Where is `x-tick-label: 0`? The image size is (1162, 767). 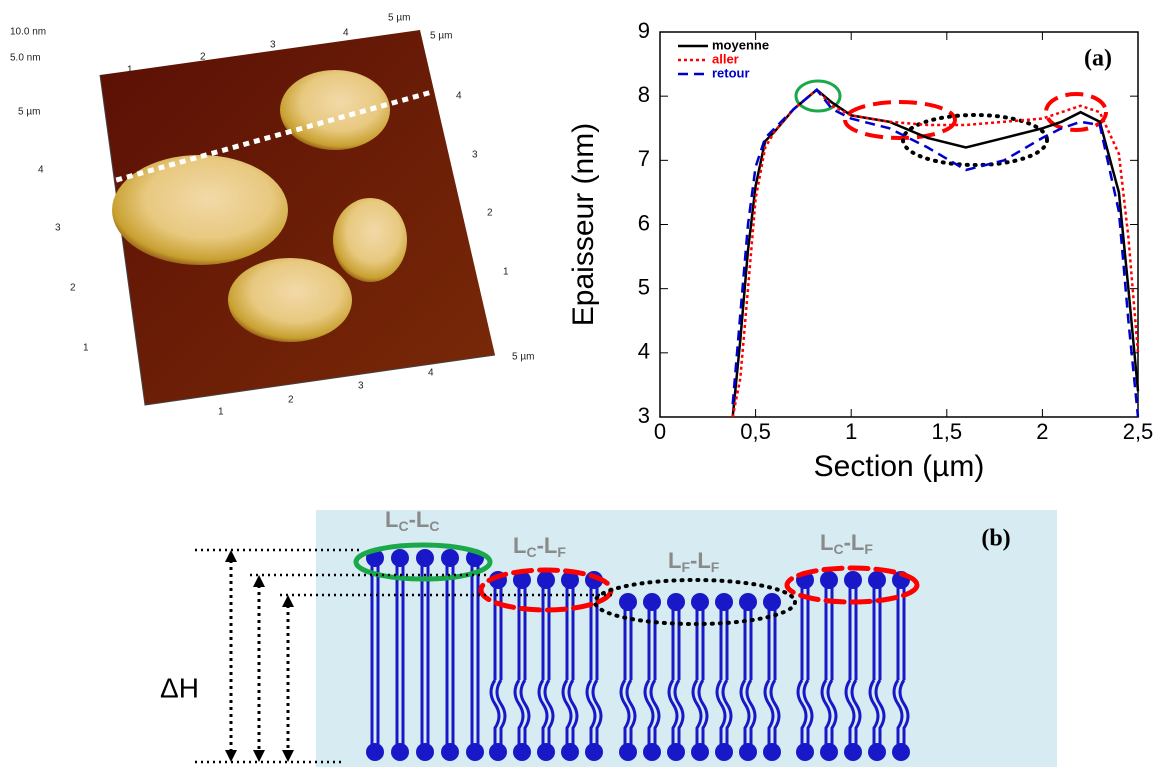 x-tick-label: 0 is located at coordinates (660, 431).